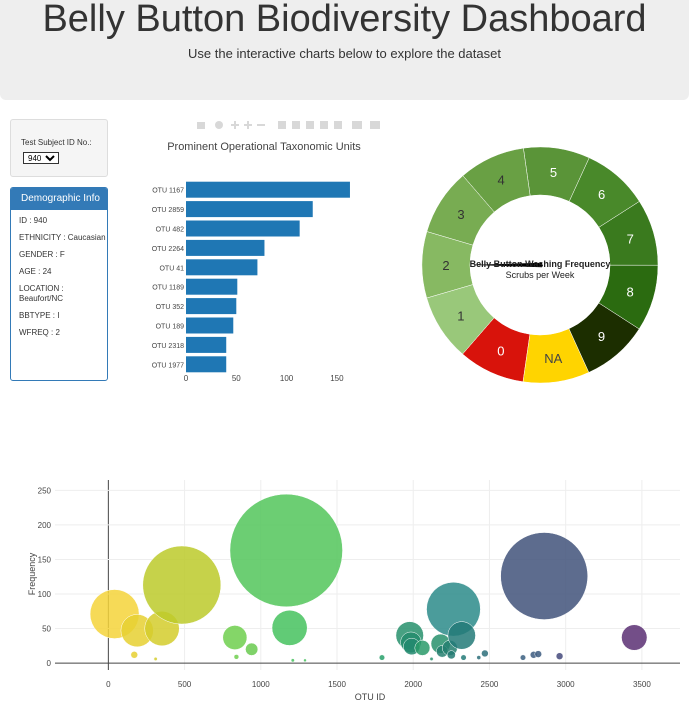 Image resolution: width=689 pixels, height=705 pixels. What do you see at coordinates (219, 125) in the screenshot?
I see `zoom-icon` at bounding box center [219, 125].